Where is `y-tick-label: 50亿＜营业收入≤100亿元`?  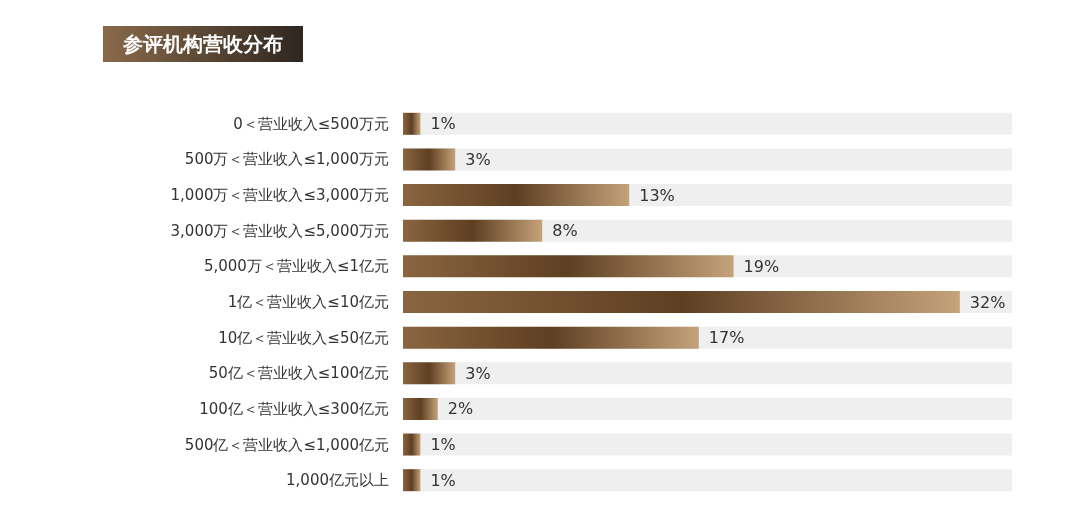
y-tick-label: 50亿＜营业收入≤100亿元 is located at coordinates (298, 373).